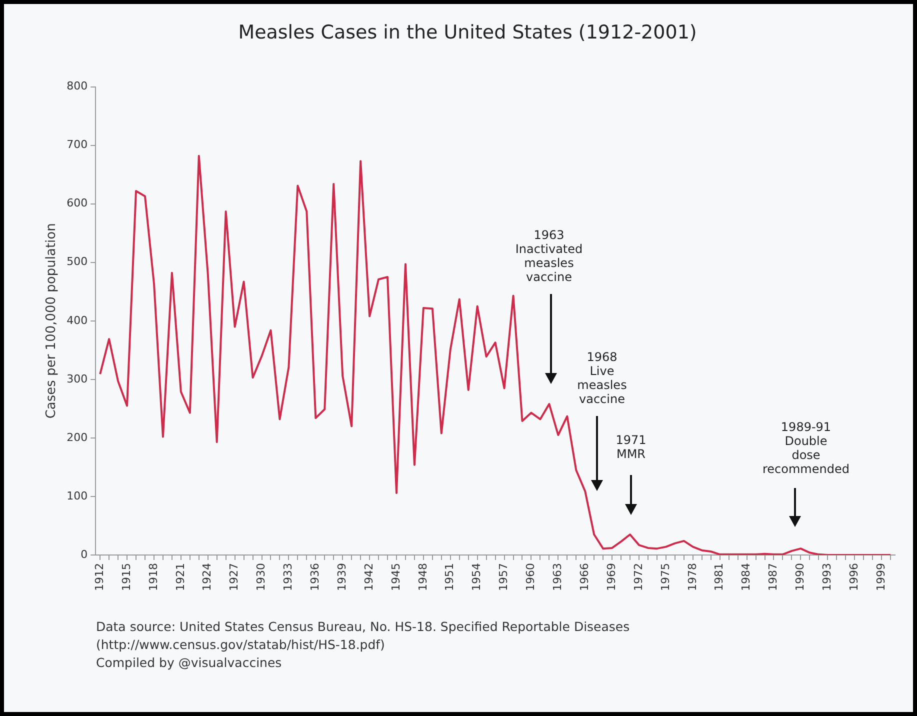  Describe the element at coordinates (467, 32) in the screenshot. I see `chart-title: Measles Cases in the United States (1912-2001)` at that location.